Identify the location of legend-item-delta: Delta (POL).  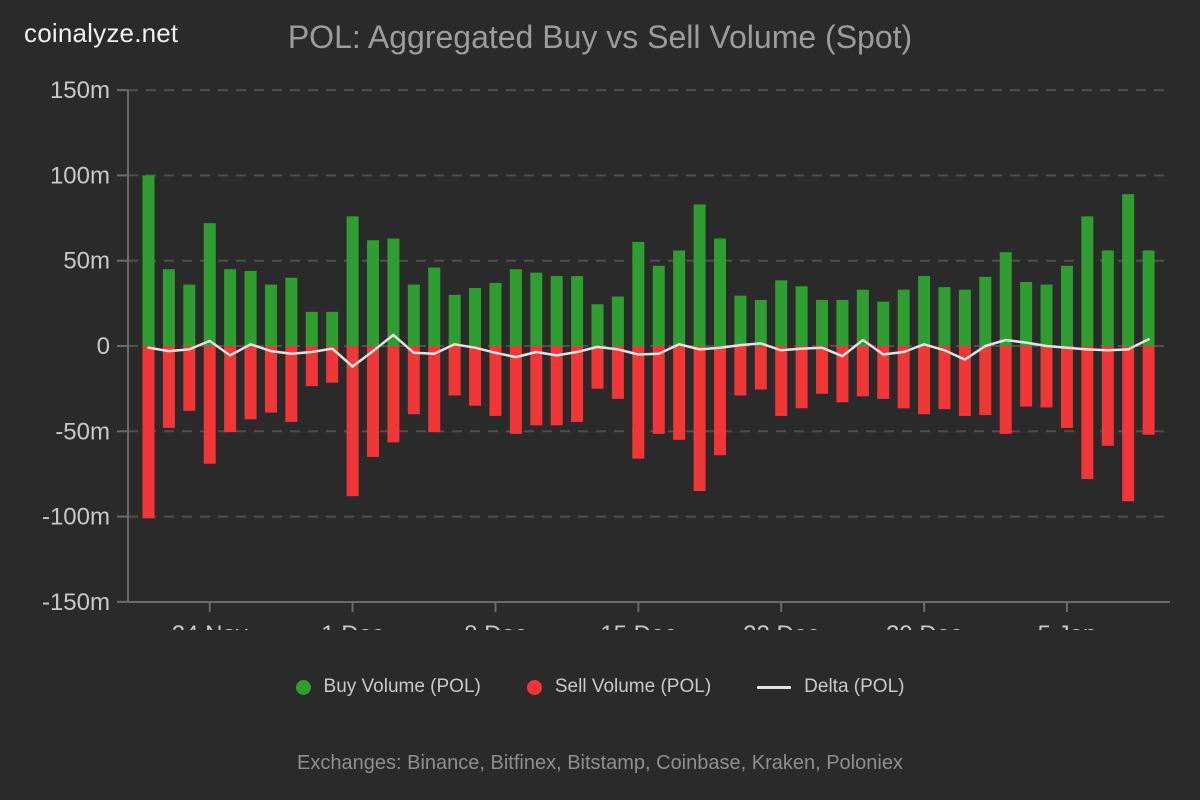
(830, 687).